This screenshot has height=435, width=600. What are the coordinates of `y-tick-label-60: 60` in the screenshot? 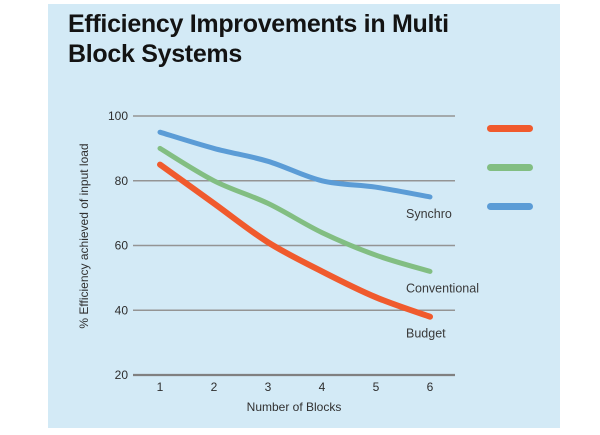 It's located at (122, 246).